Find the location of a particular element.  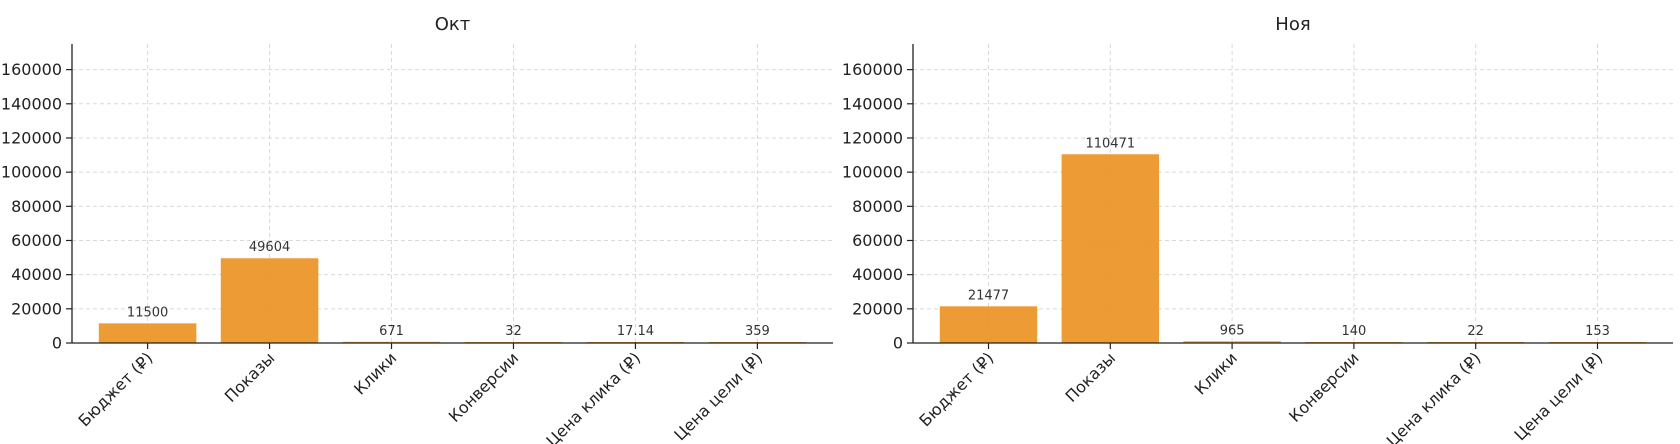

bar-value-label: 110471 is located at coordinates (1110, 143).